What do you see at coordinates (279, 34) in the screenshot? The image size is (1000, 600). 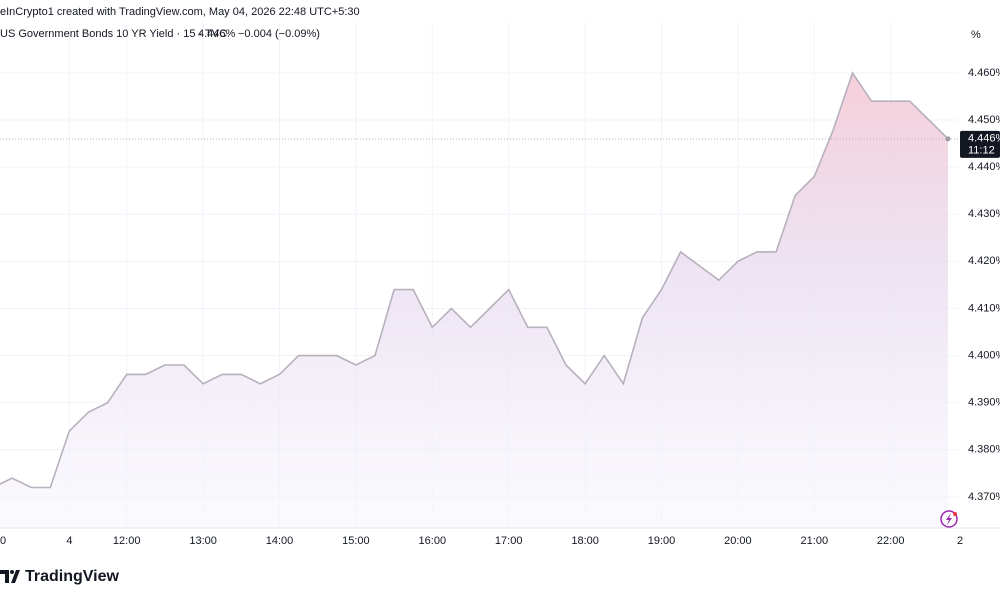 I see `legend-change: −0.004 (−0.09%)` at bounding box center [279, 34].